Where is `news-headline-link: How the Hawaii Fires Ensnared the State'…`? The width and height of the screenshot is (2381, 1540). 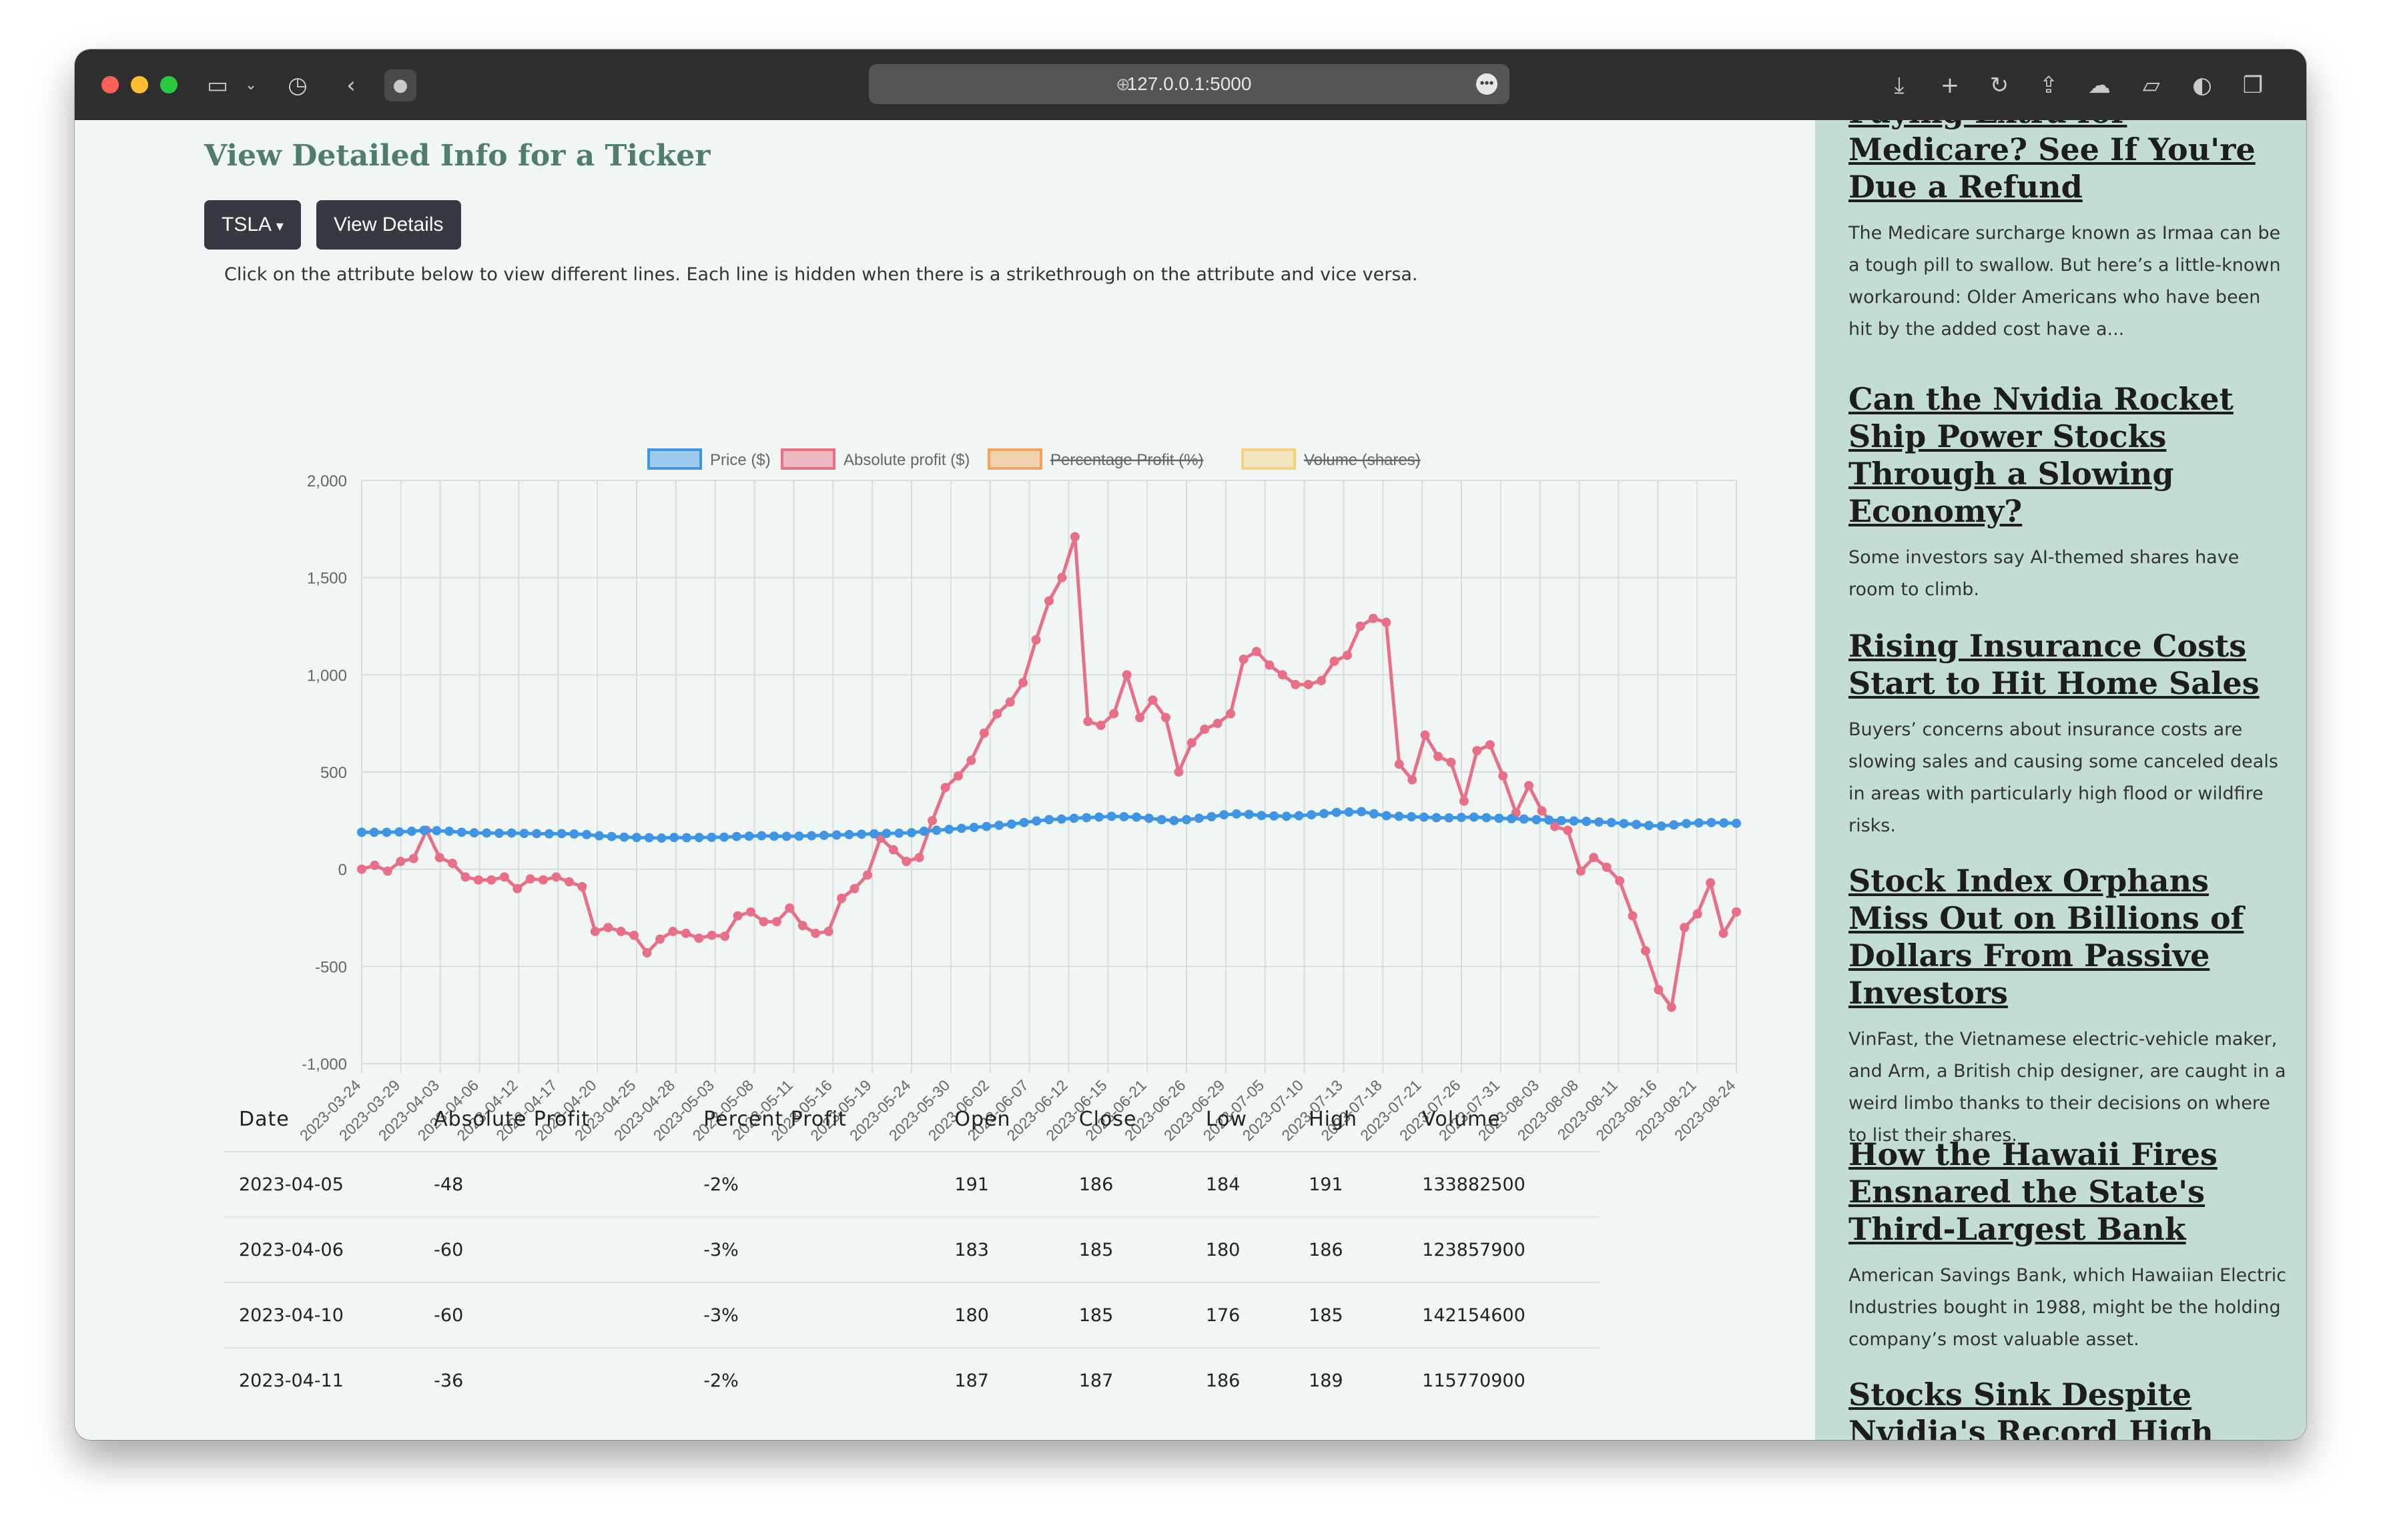 news-headline-link: How the Hawaii Fires Ensnared the State'… is located at coordinates (2033, 1191).